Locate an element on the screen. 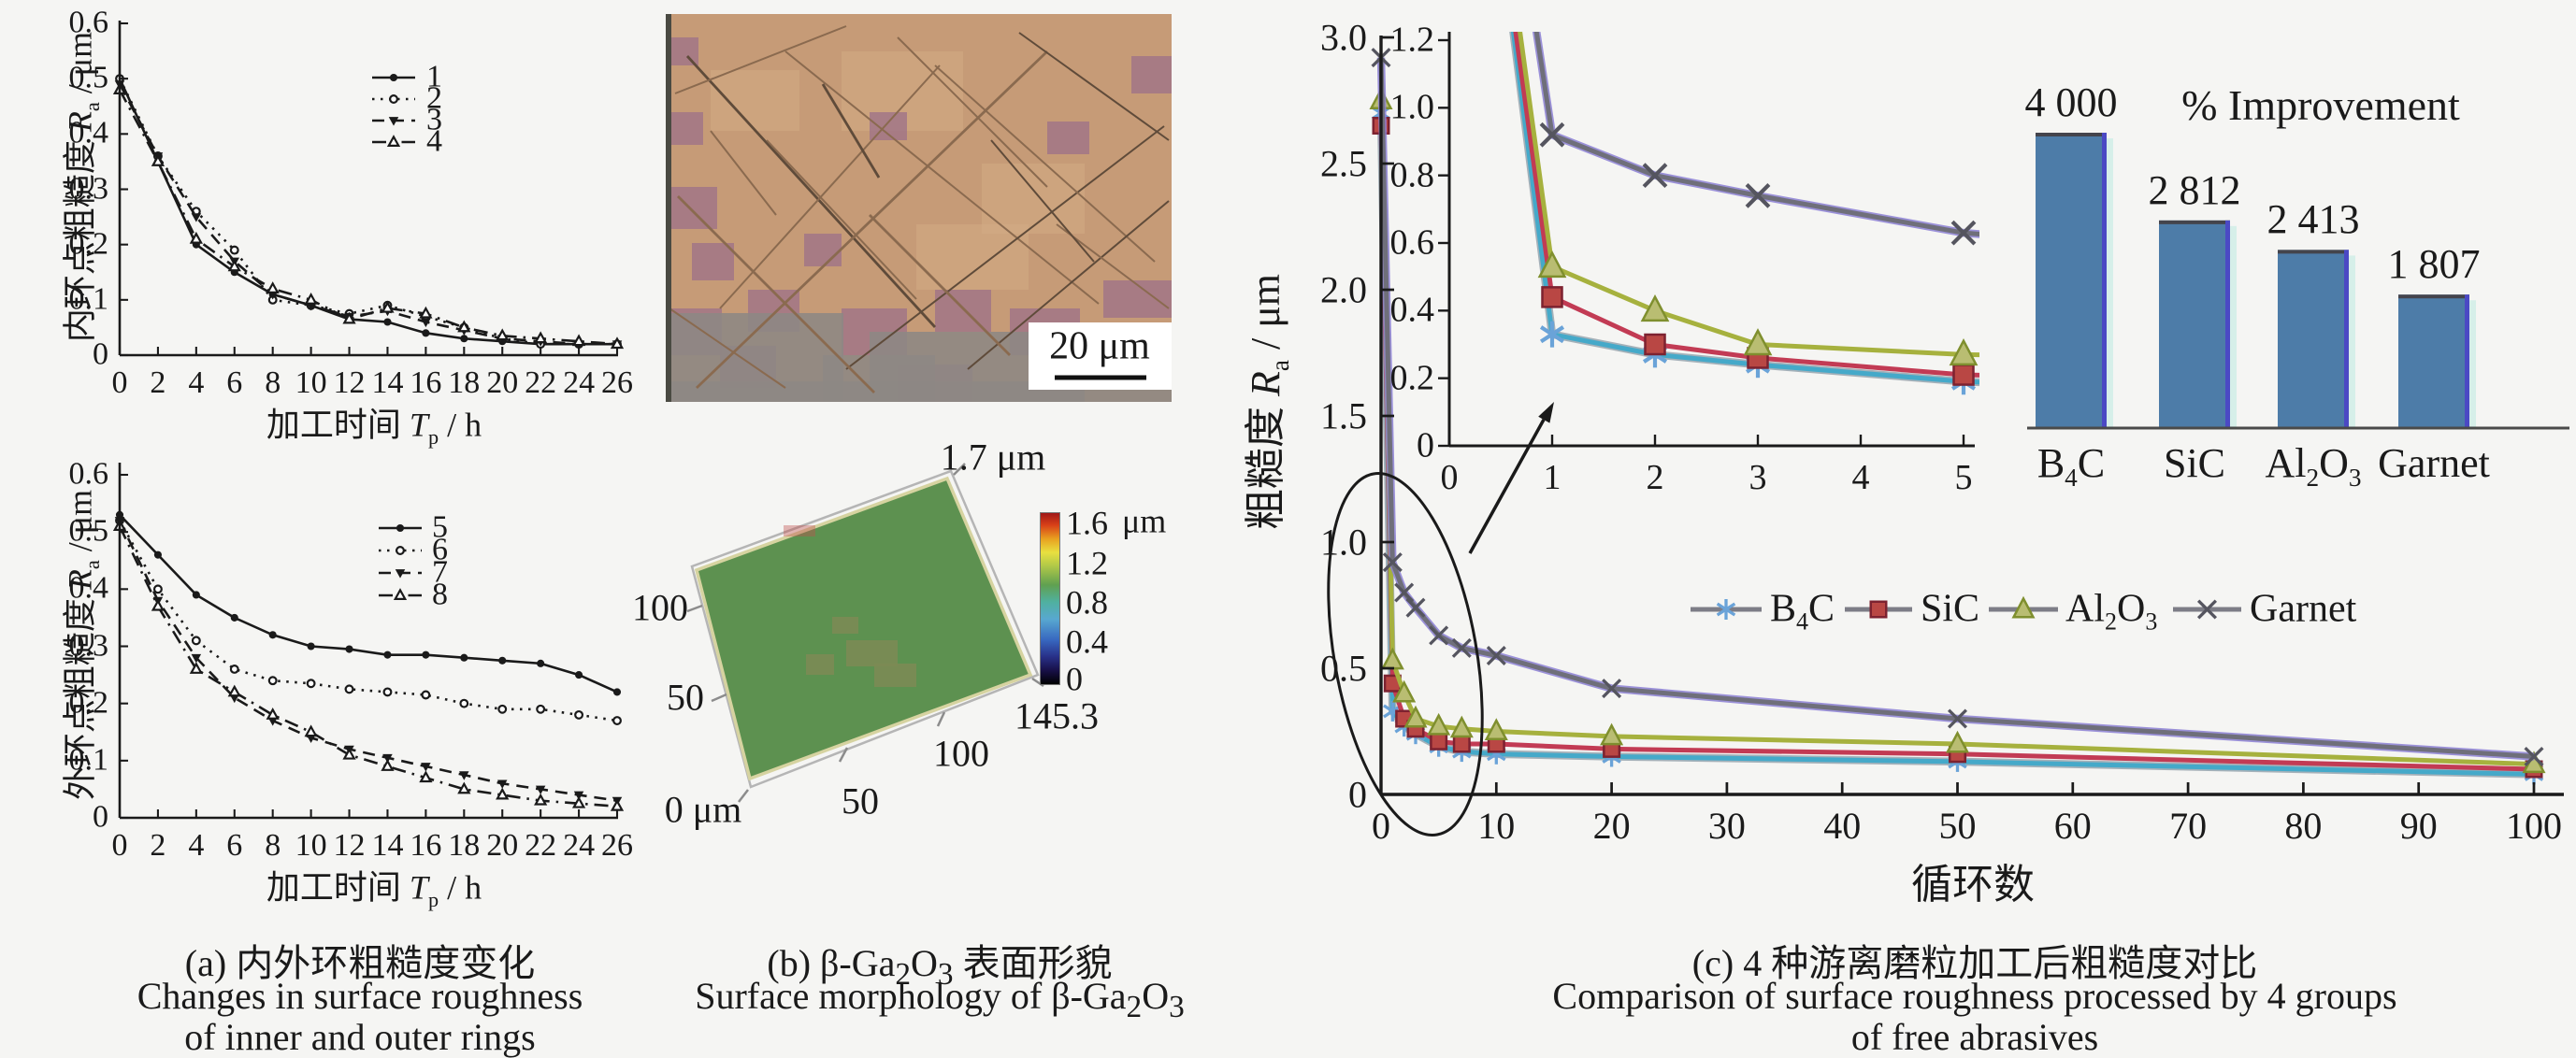 Image resolution: width=2576 pixels, height=1058 pixels. zoom-ellipse is located at coordinates (1406, 654).